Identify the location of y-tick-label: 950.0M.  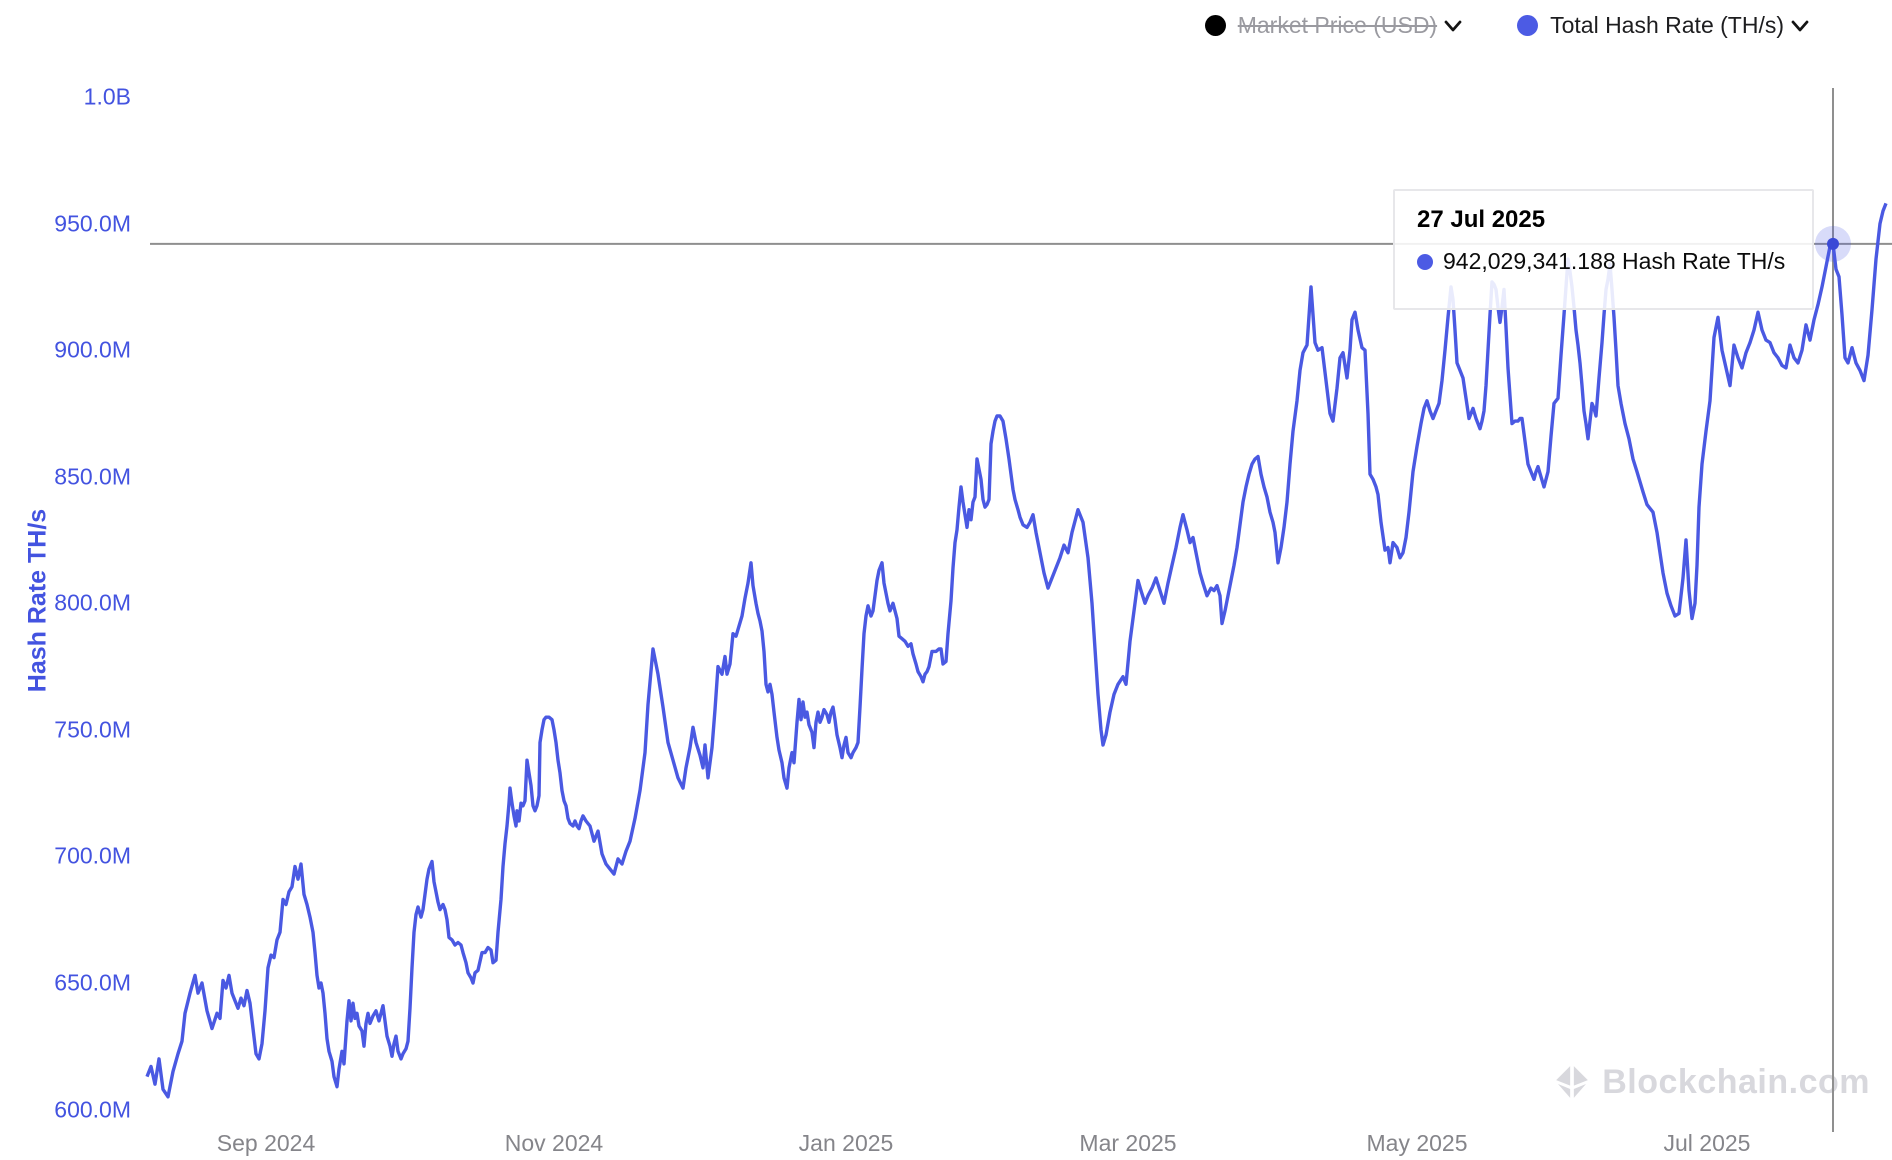
(92, 223).